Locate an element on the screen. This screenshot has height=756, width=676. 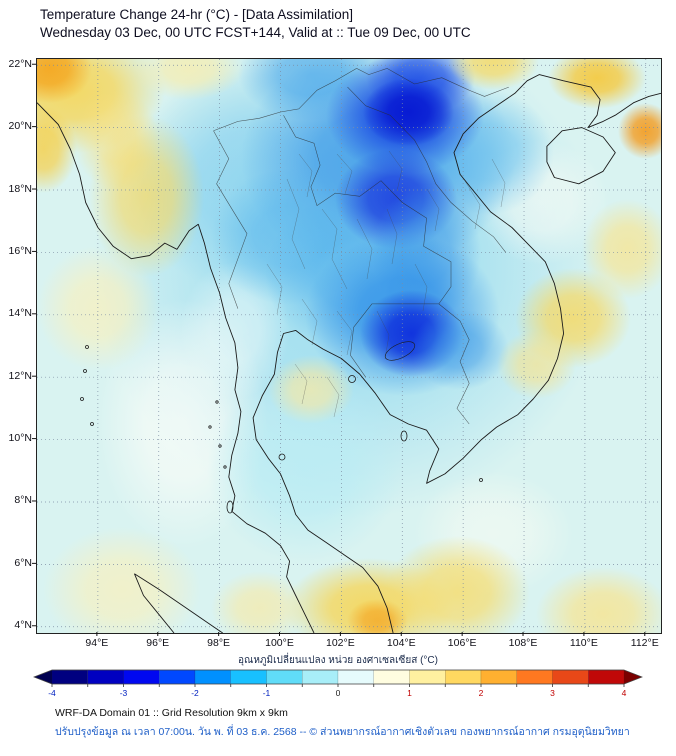
colorbar-tick-label: -4 is located at coordinates (52, 693).